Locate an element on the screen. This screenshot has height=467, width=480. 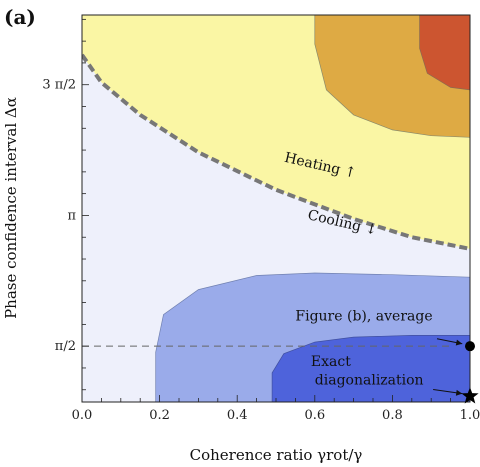
y-tick-label: 3 π/2 is located at coordinates (59, 85).